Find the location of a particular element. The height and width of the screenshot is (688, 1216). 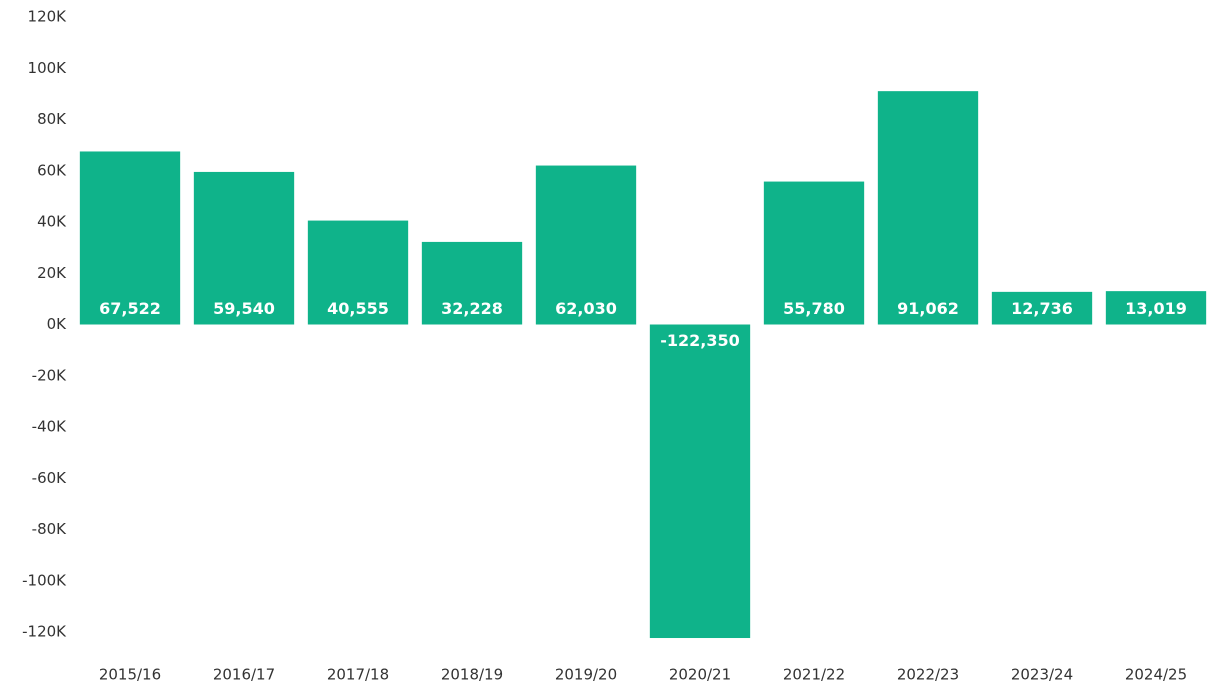

x-tick-label: 2023/24 is located at coordinates (1042, 675).